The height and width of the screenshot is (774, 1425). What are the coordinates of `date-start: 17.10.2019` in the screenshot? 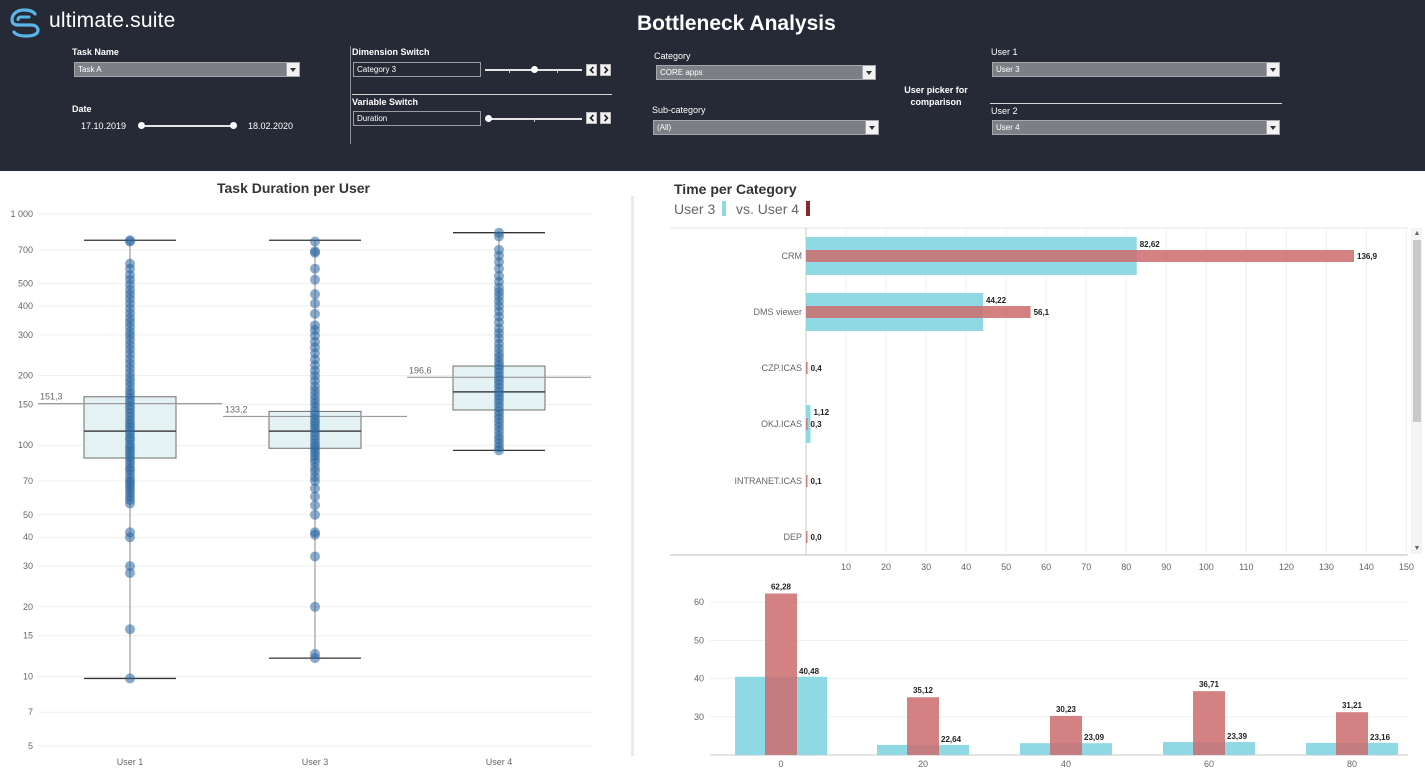 It's located at (104, 126).